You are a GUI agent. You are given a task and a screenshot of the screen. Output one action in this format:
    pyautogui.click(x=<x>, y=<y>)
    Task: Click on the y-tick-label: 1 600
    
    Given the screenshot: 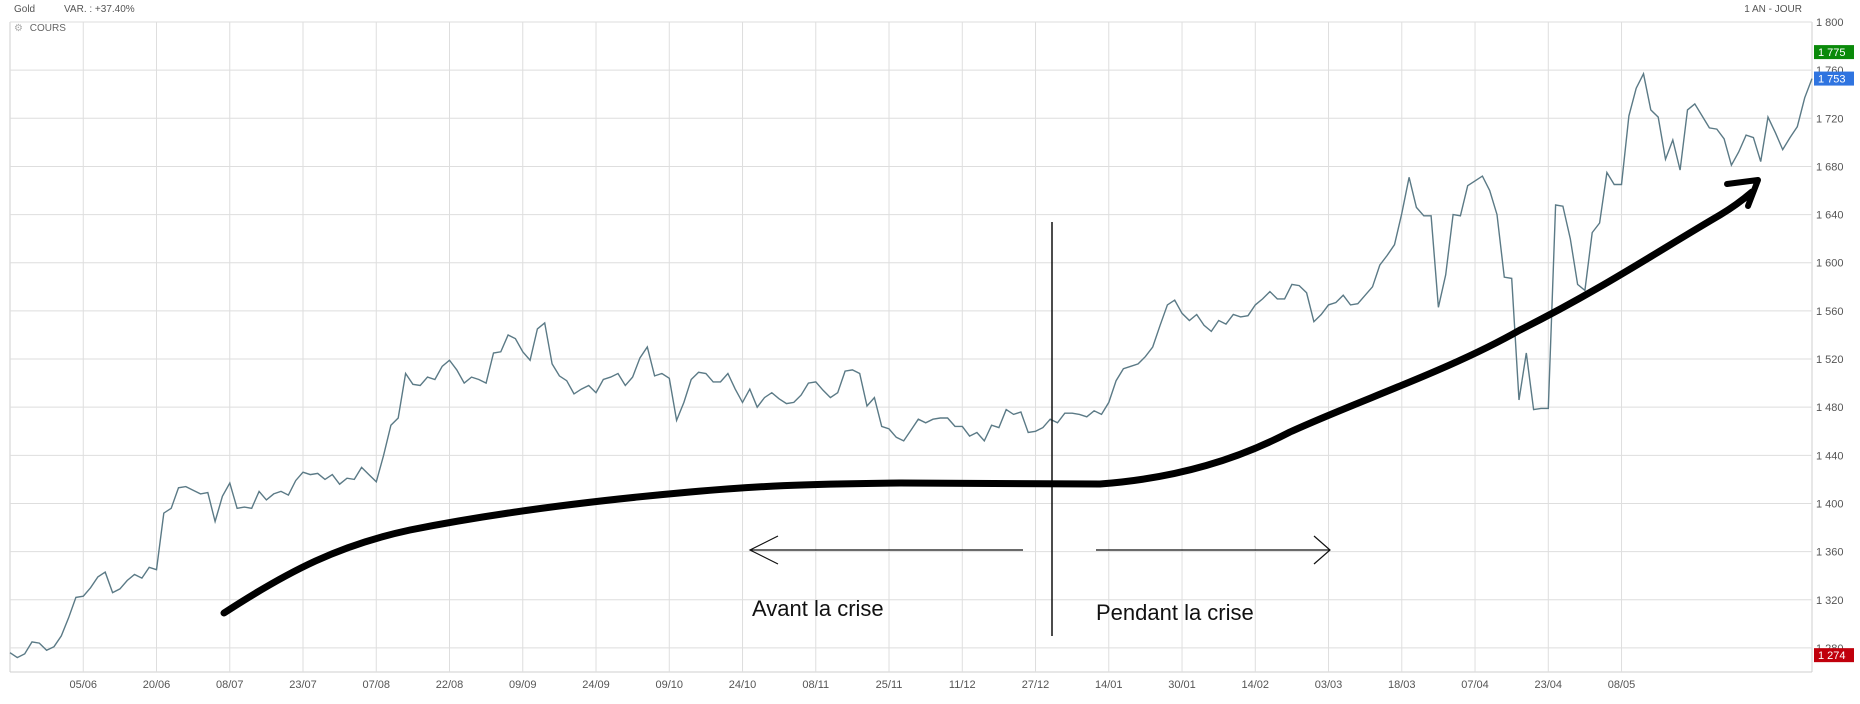 What is the action you would take?
    pyautogui.click(x=1830, y=264)
    